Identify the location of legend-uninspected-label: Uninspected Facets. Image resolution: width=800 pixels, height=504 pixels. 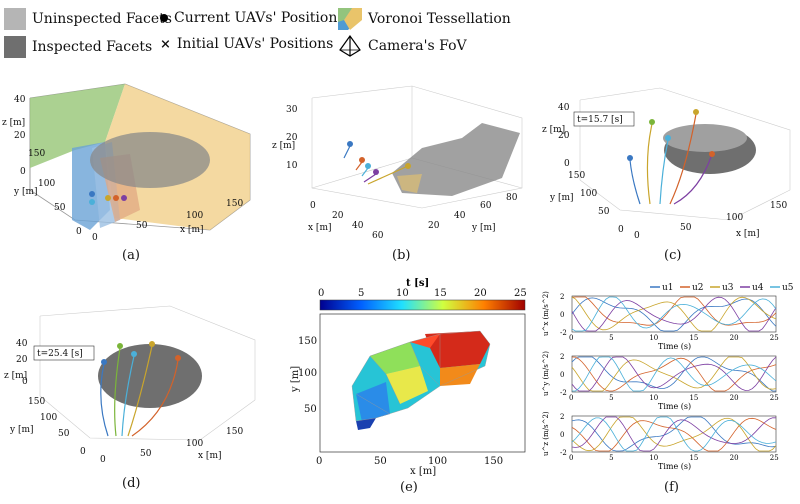
(102, 19).